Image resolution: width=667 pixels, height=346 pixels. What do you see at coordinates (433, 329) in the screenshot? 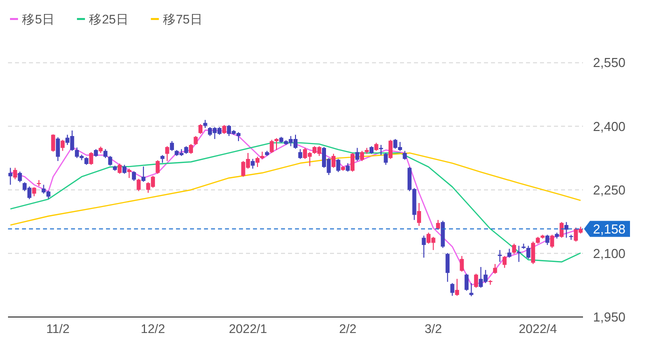
I see `x-tick-label: 3/2` at bounding box center [433, 329].